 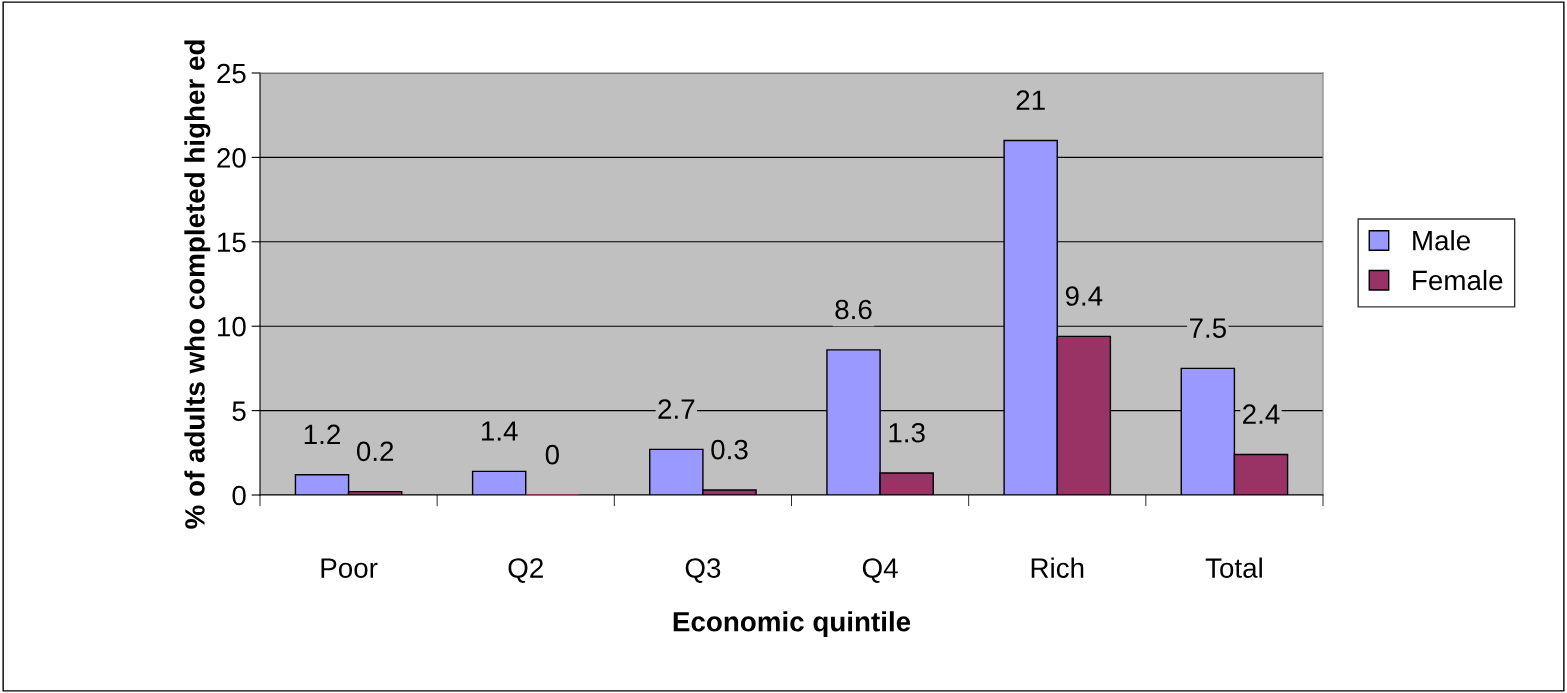 What do you see at coordinates (552, 454) in the screenshot?
I see `data-label: 0` at bounding box center [552, 454].